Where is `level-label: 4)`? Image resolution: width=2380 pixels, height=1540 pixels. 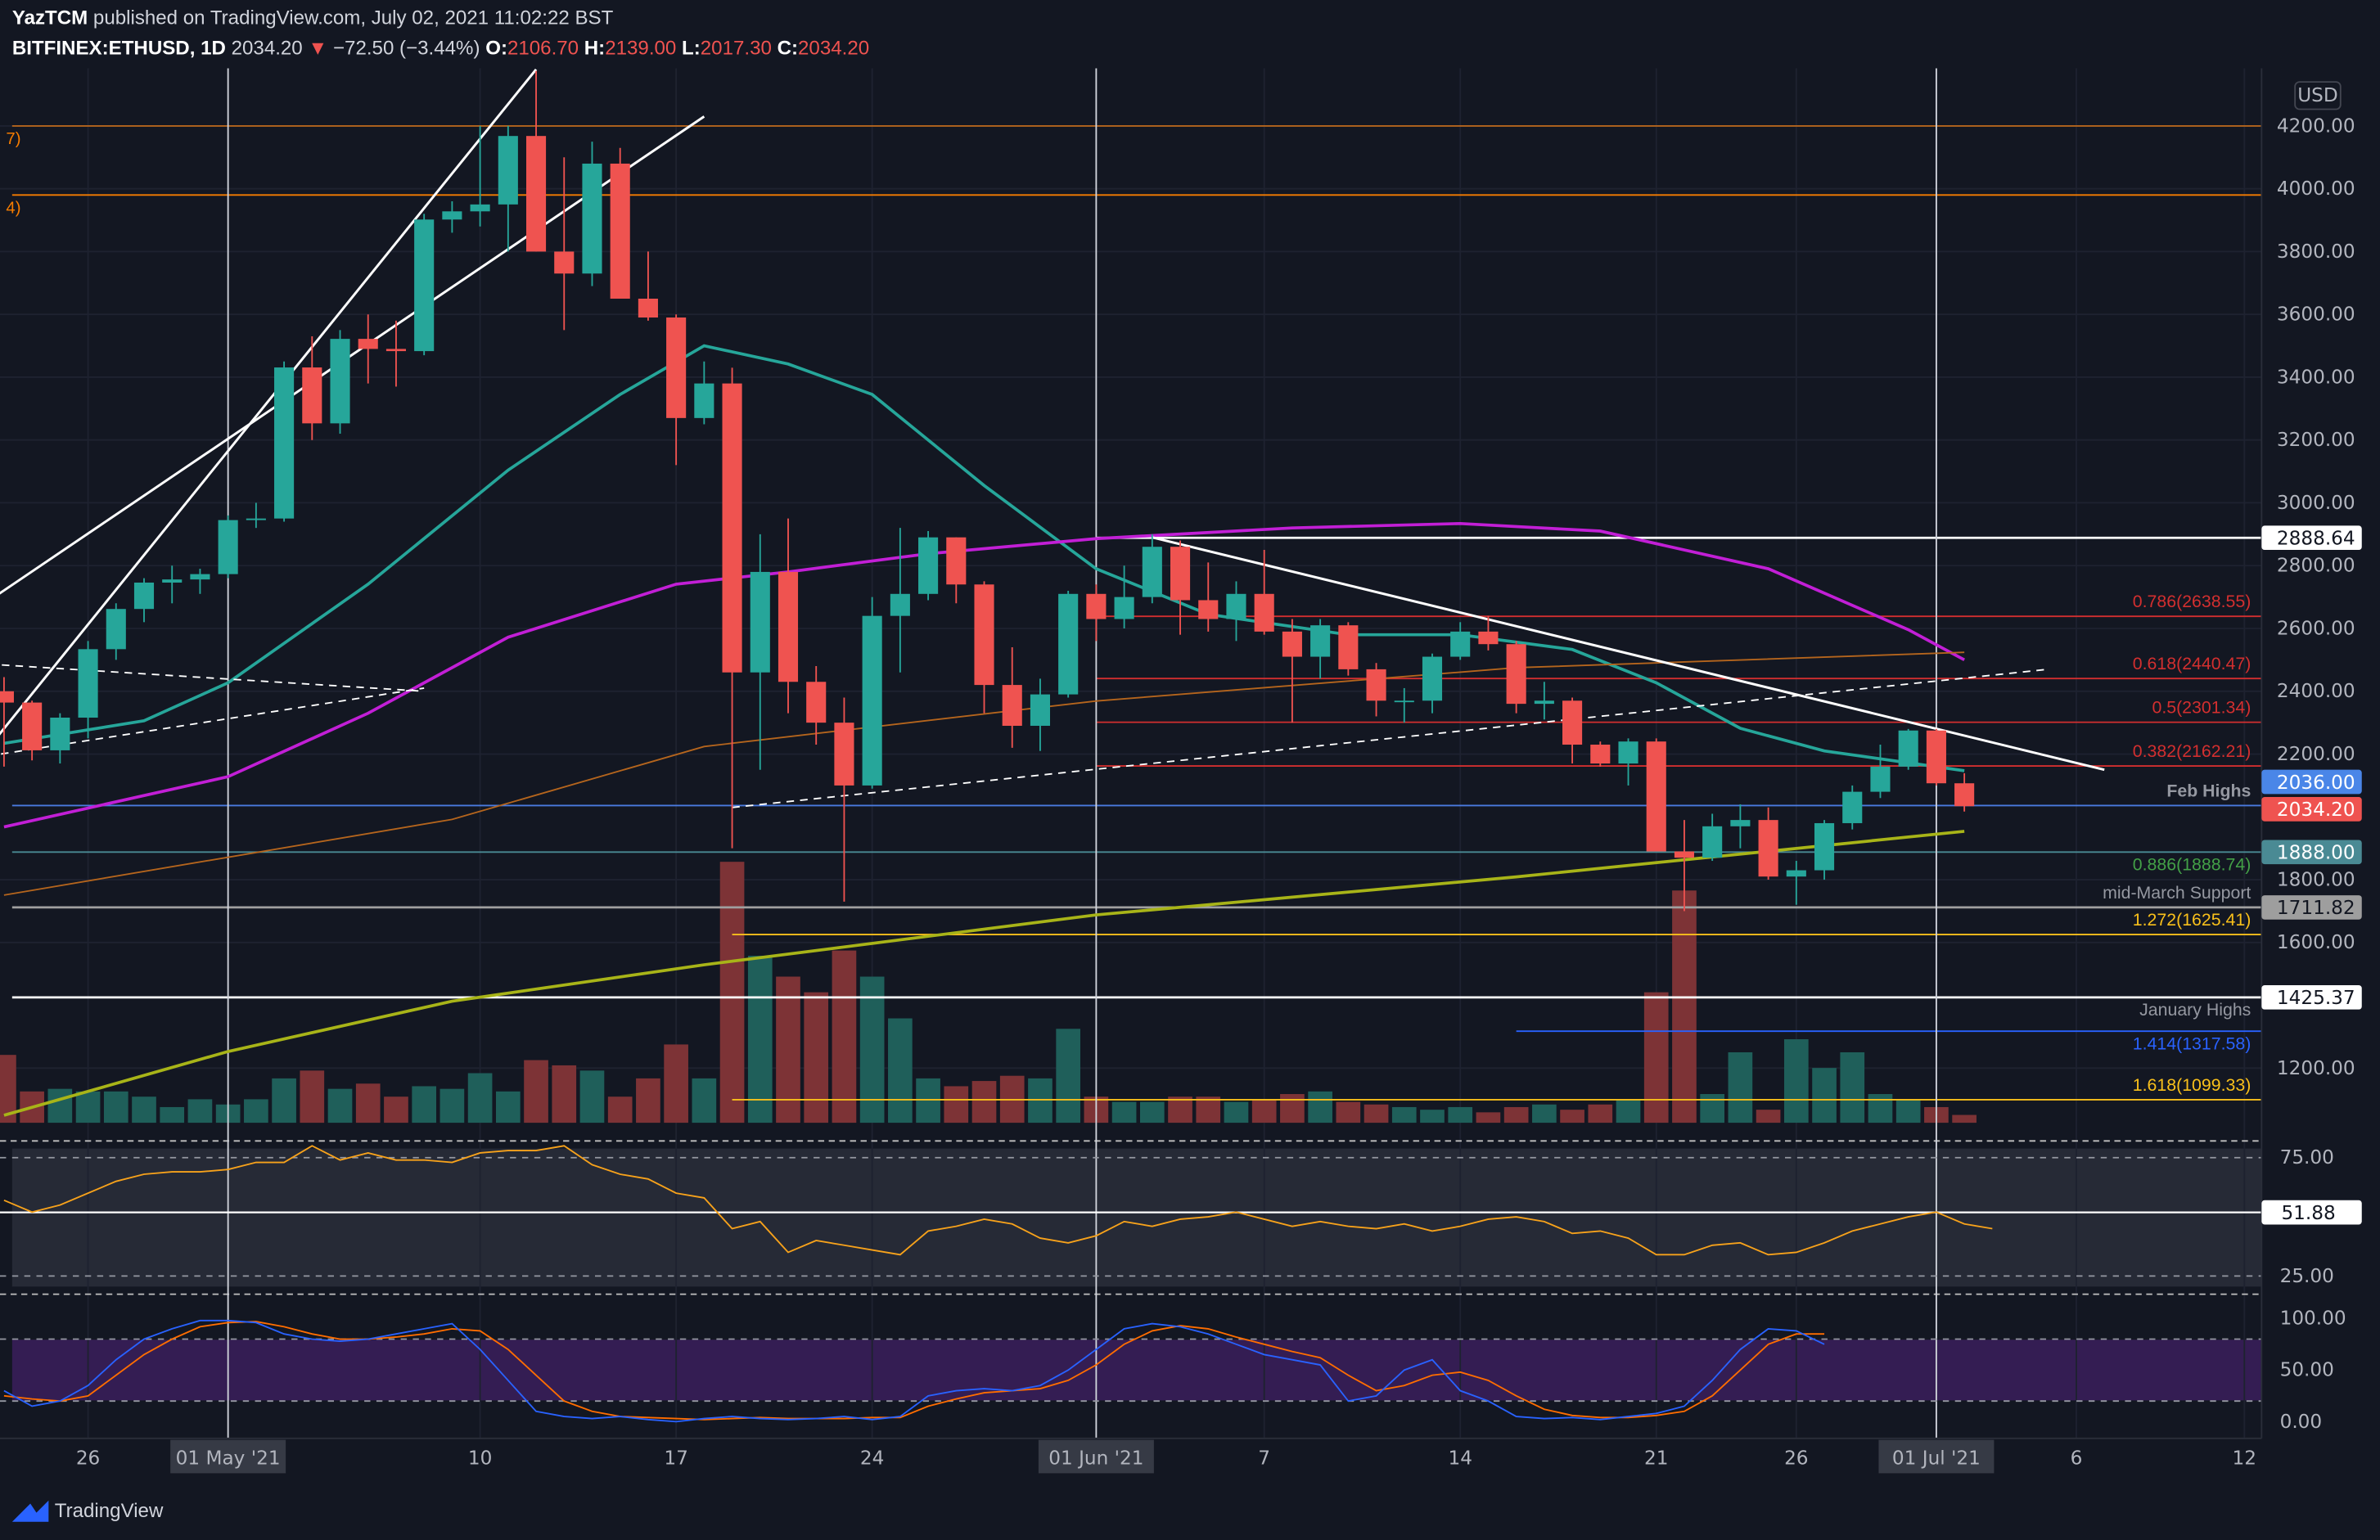
level-label: 4) is located at coordinates (13, 209).